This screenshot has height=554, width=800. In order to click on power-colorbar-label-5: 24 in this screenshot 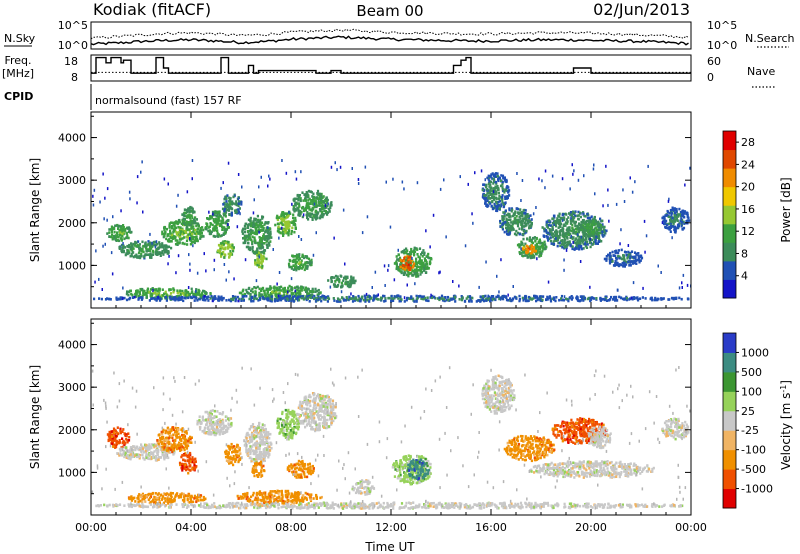, I will do `click(748, 164)`.